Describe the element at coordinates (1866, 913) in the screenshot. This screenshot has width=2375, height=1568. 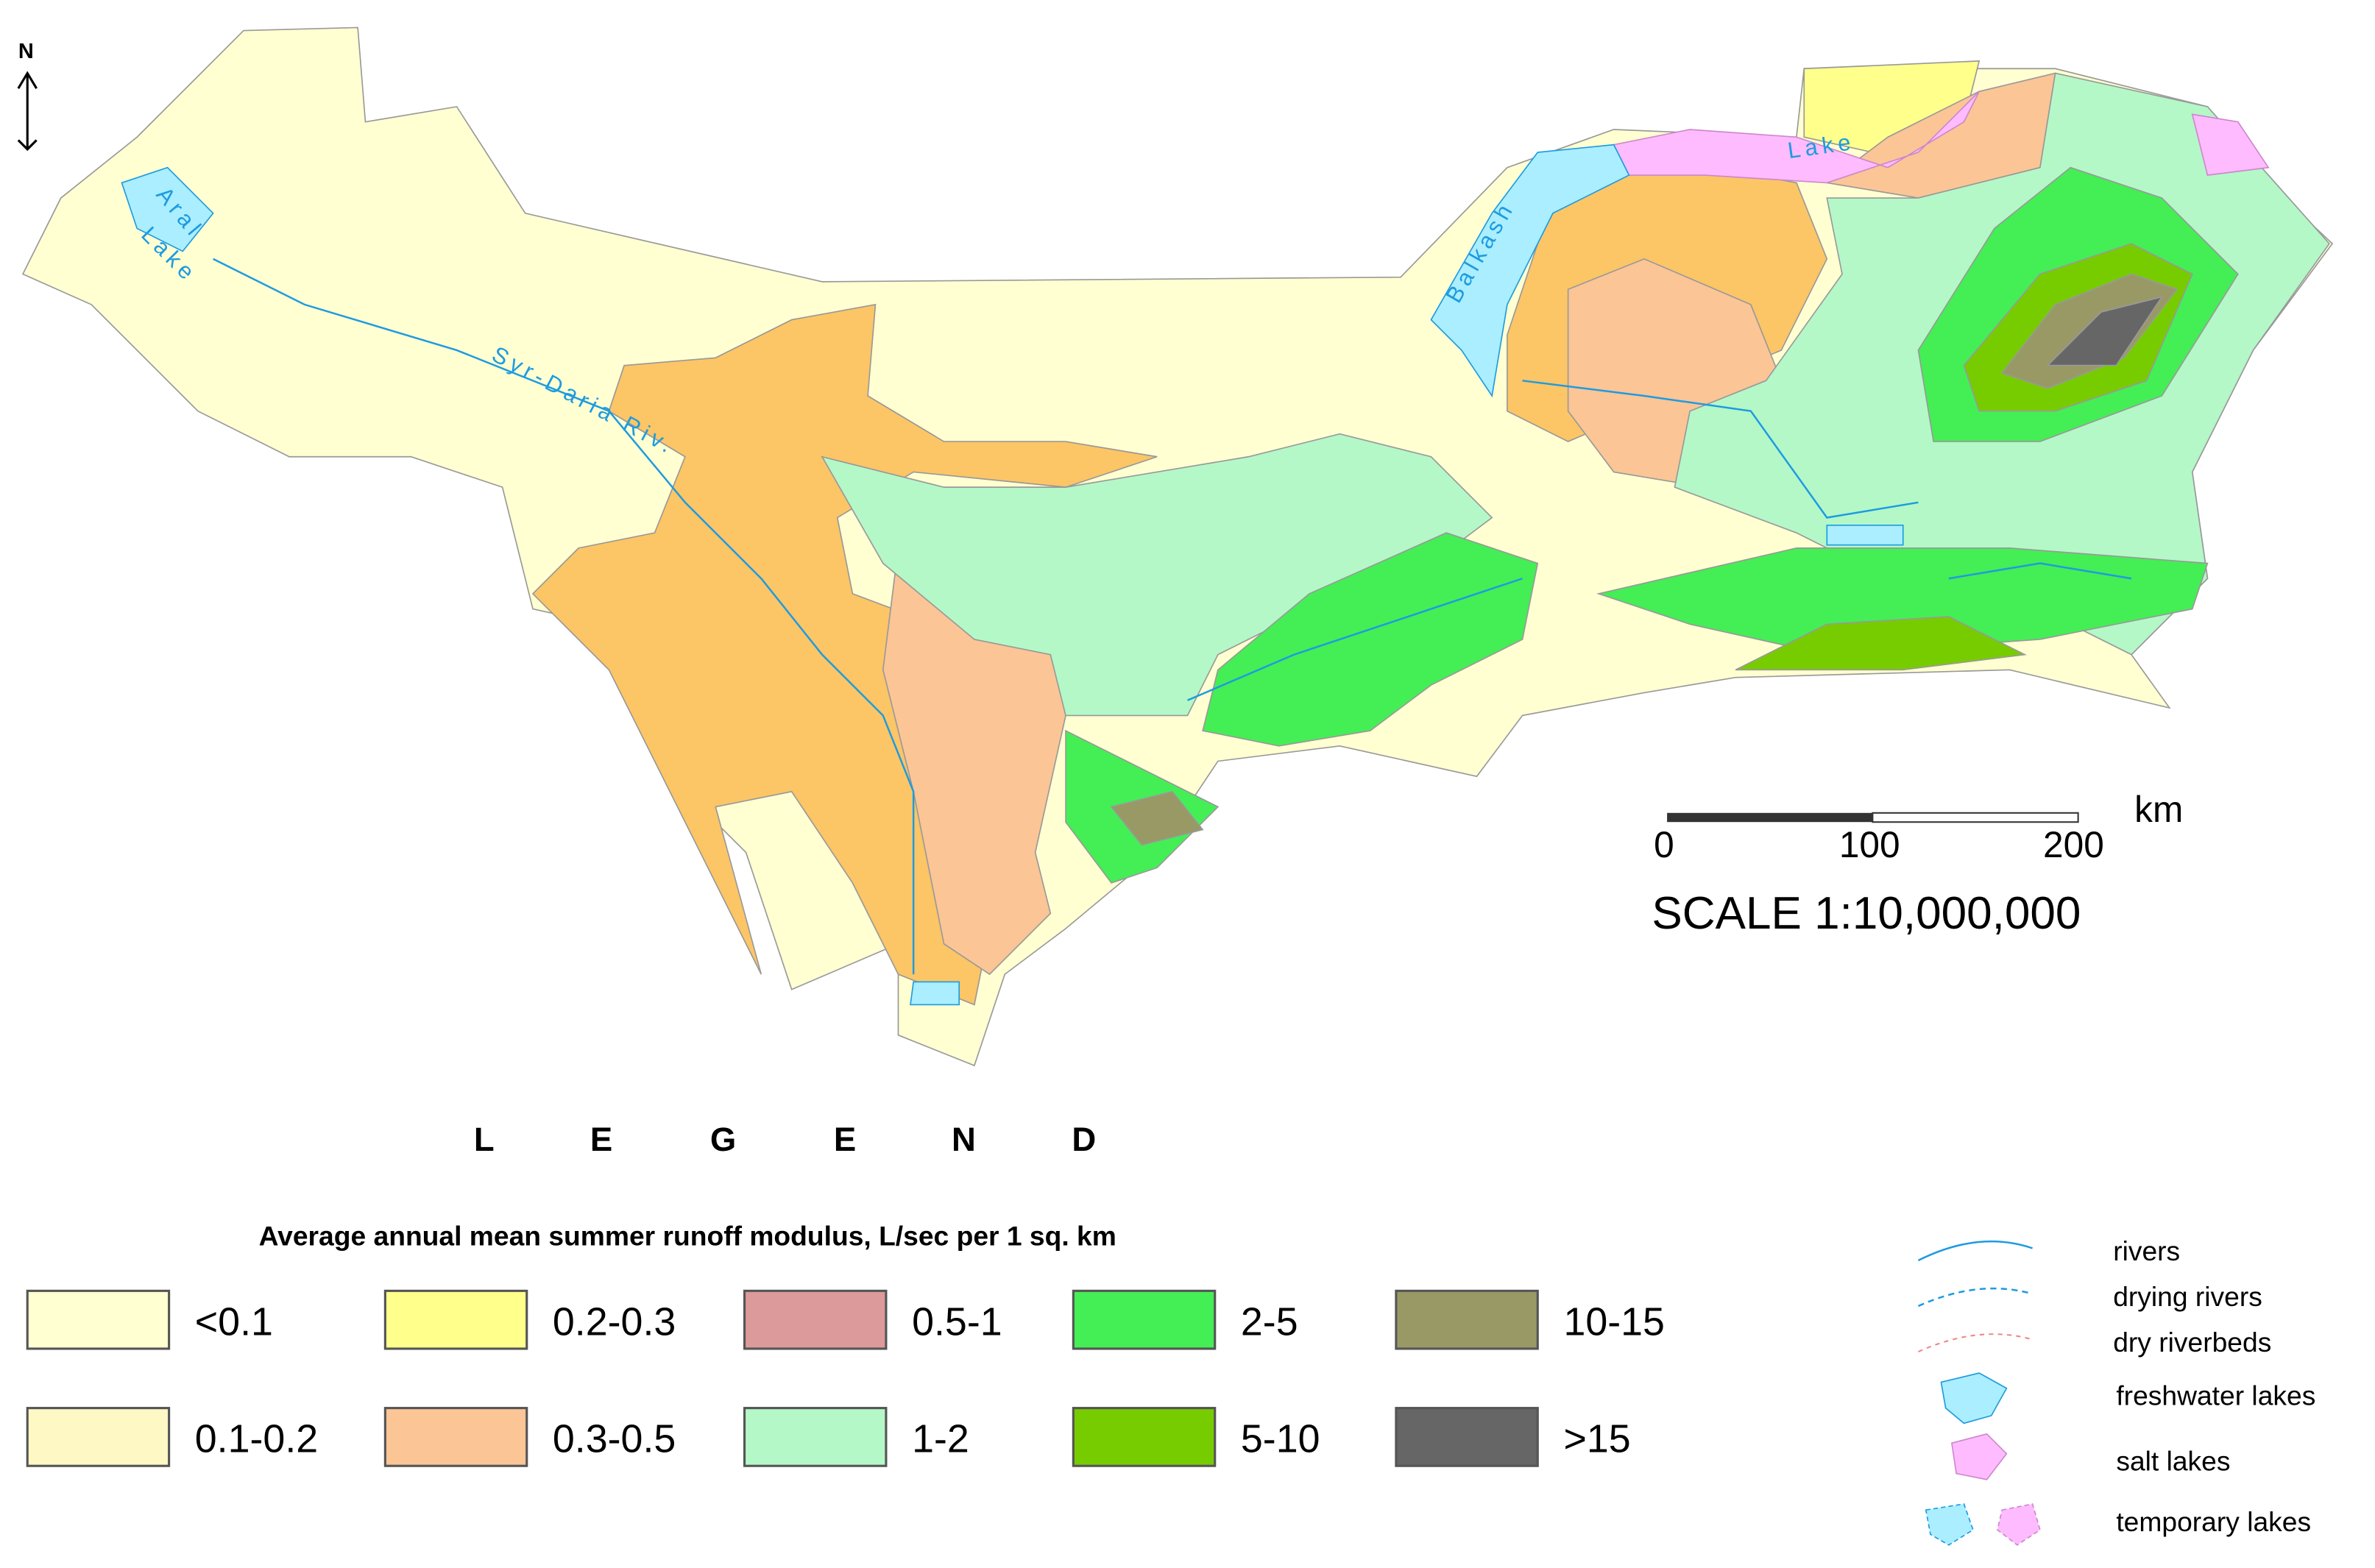
I see `scale-text: SCALE 1:10,000,000` at that location.